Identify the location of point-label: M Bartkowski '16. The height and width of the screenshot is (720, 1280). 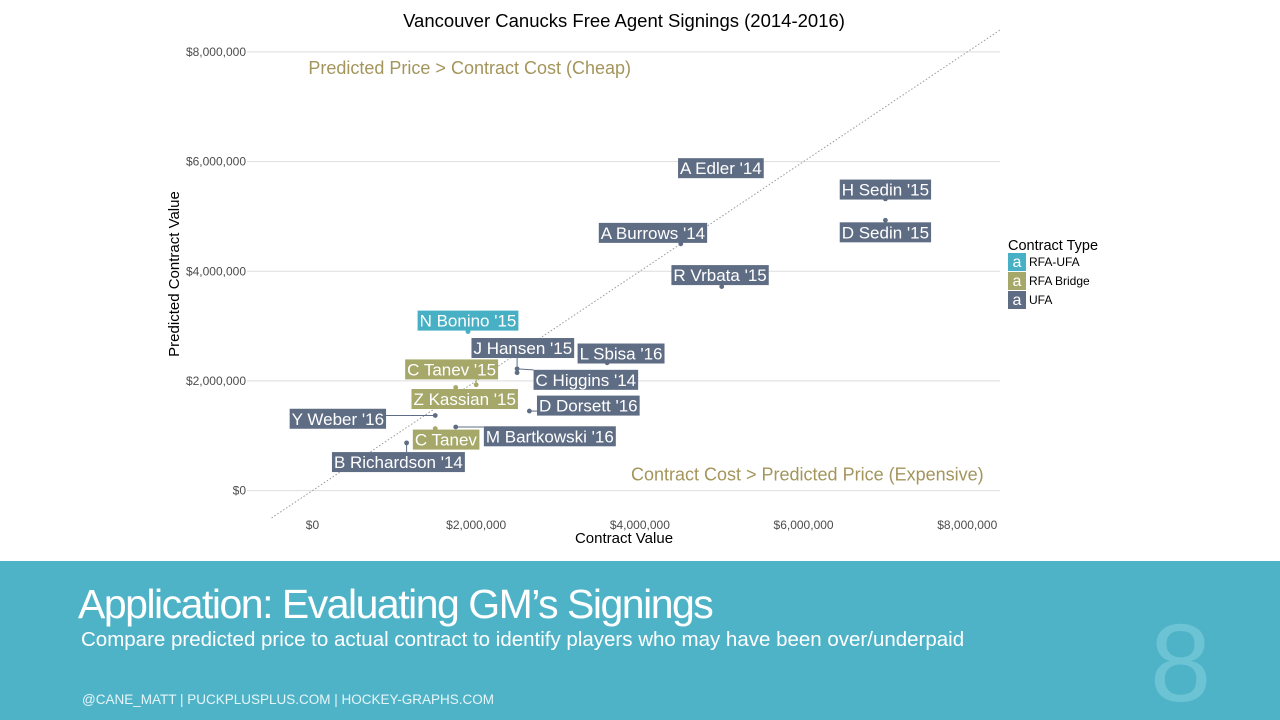
(549, 436).